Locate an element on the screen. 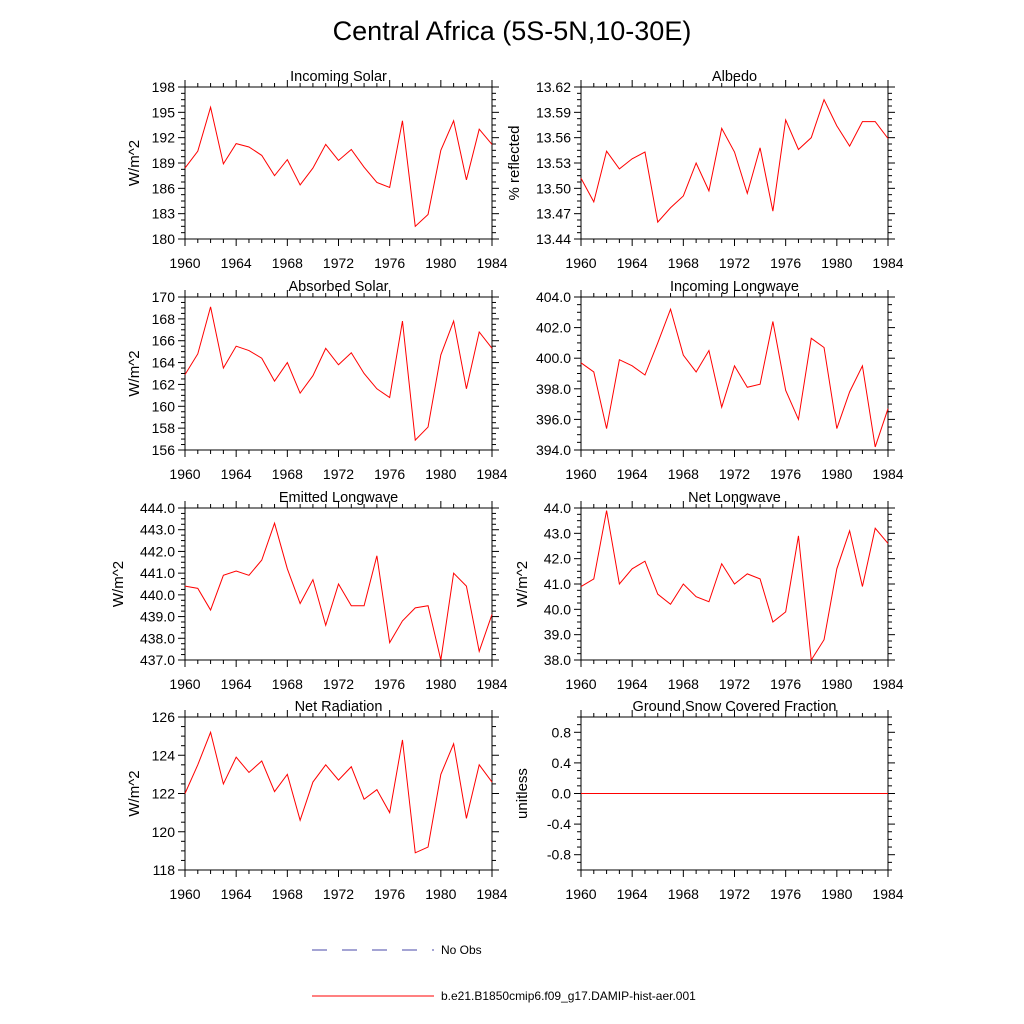  y-tick-label: 396.0 is located at coordinates (553, 419).